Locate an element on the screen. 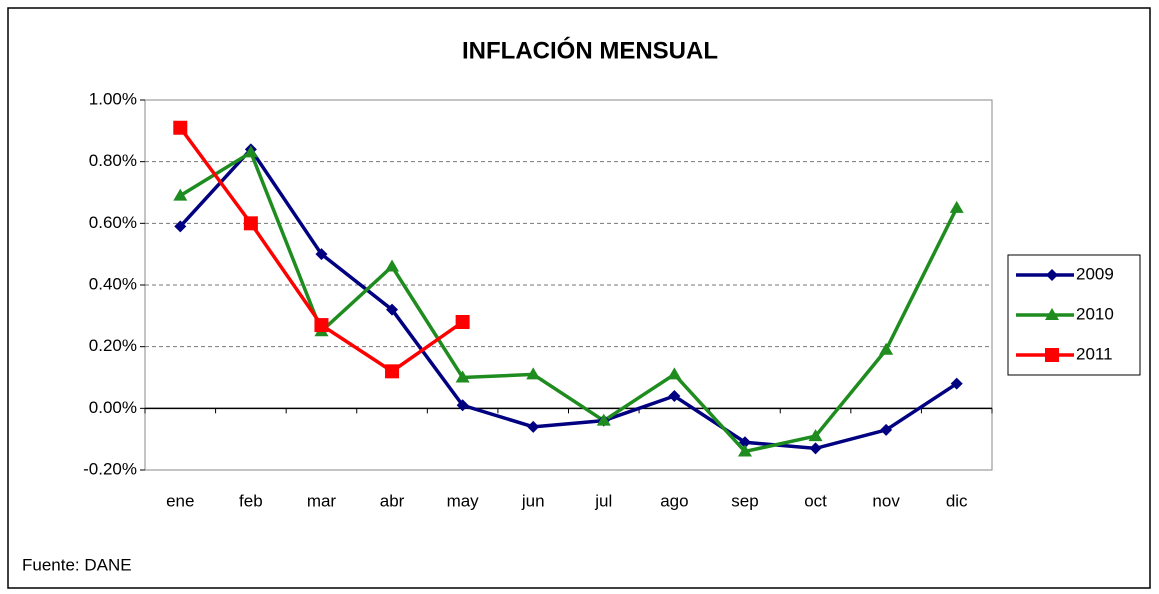 This screenshot has height=594, width=1159. source-note: Fuente: DANE is located at coordinates (77, 564).